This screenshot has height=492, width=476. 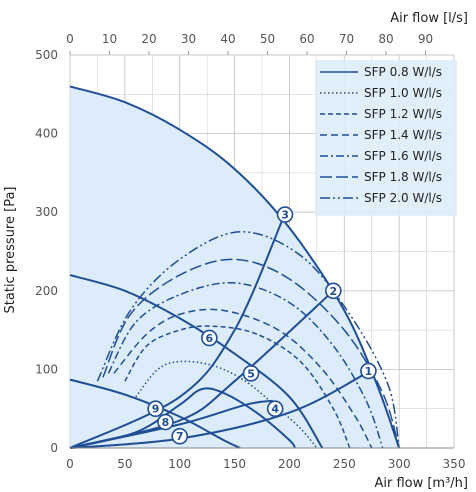 What do you see at coordinates (403, 198) in the screenshot?
I see `legend-label: SFP 2.0 W/l/s` at bounding box center [403, 198].